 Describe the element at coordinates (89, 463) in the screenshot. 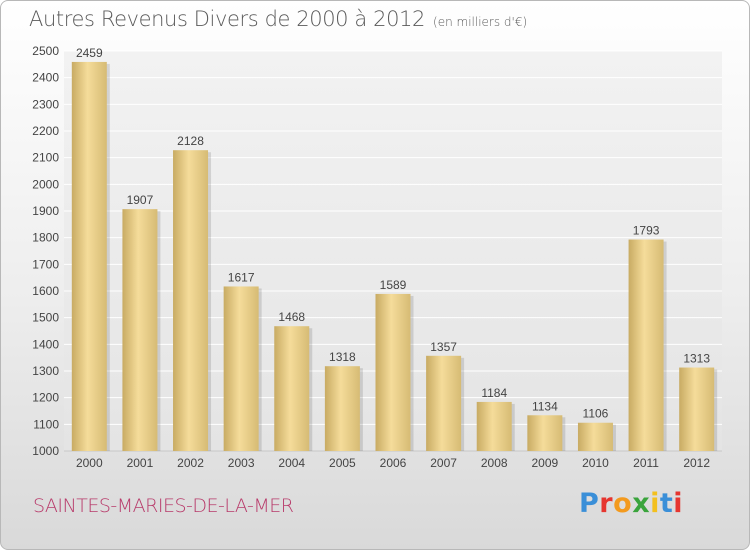

I see `x-tick-label: 2000` at that location.